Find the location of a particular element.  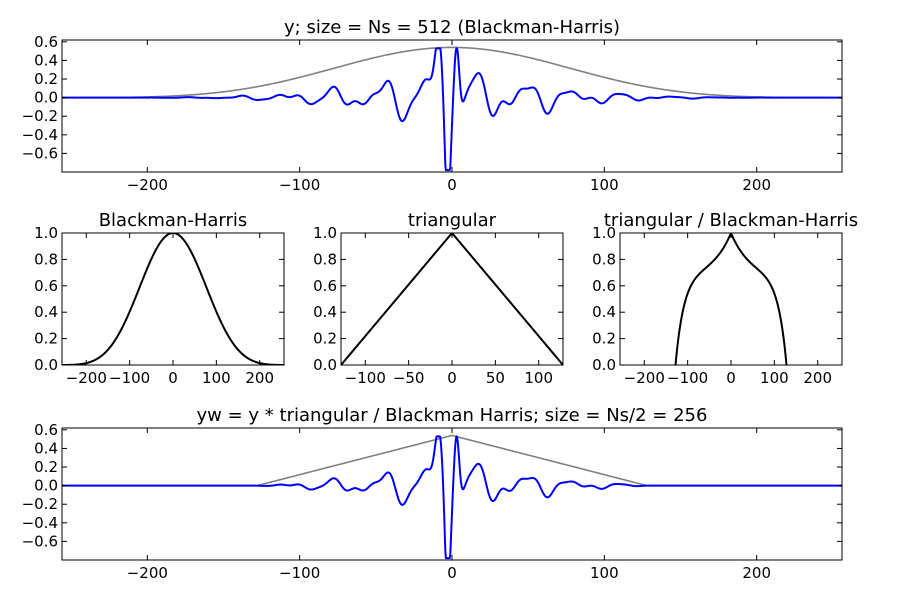

x-tick-label: 50 is located at coordinates (495, 378).